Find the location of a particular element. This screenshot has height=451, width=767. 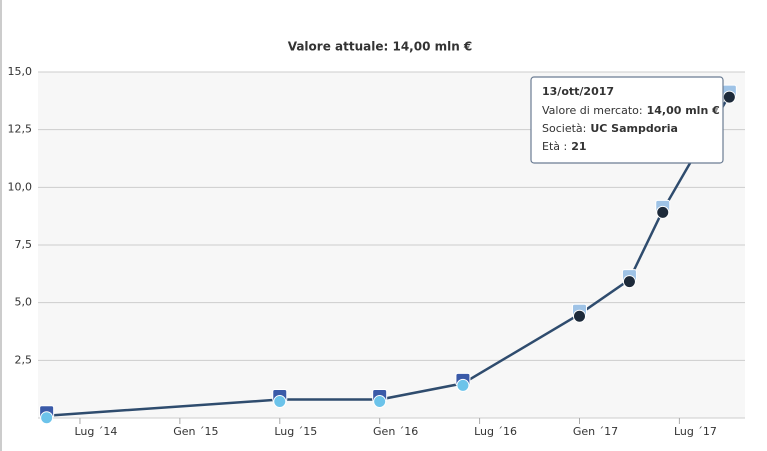

tooltip-value: 14,00 mln € is located at coordinates (683, 110).